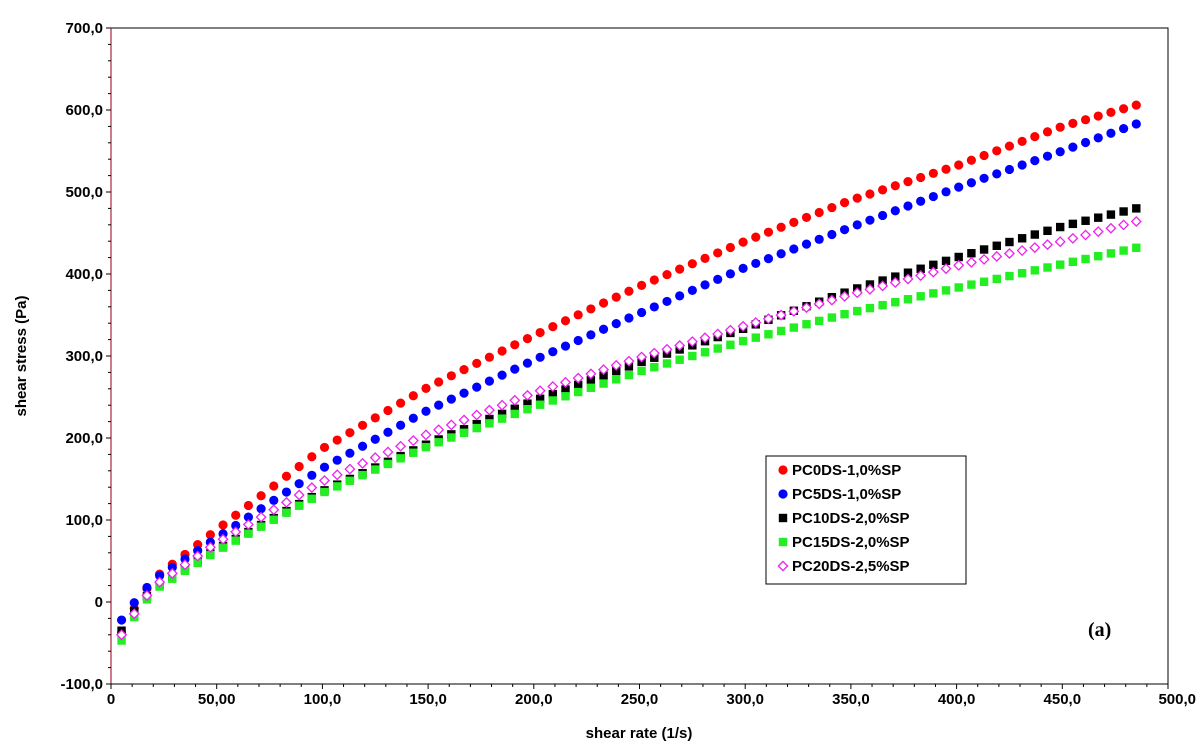 The image size is (1198, 742). I want to click on legend-label: PC5DS-1,0%SP, so click(846, 494).